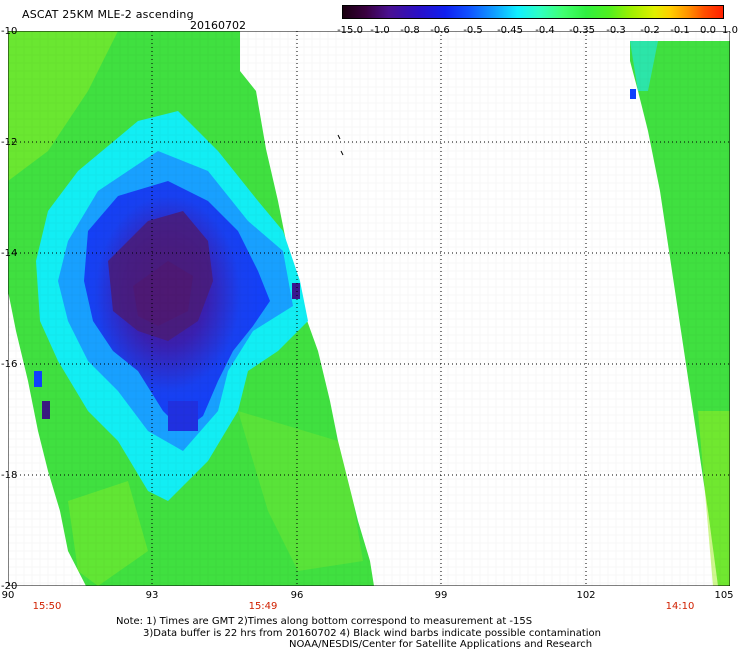 This screenshot has width=740, height=650. What do you see at coordinates (441, 595) in the screenshot?
I see `lon-label: 99` at bounding box center [441, 595].